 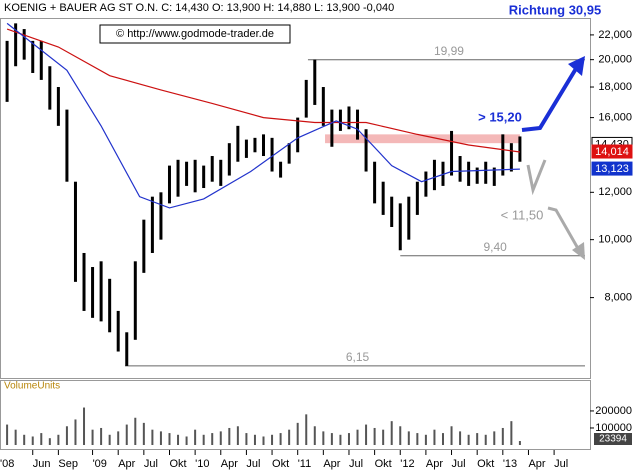 What do you see at coordinates (536, 464) in the screenshot?
I see `x-tick-label: Apr` at bounding box center [536, 464].